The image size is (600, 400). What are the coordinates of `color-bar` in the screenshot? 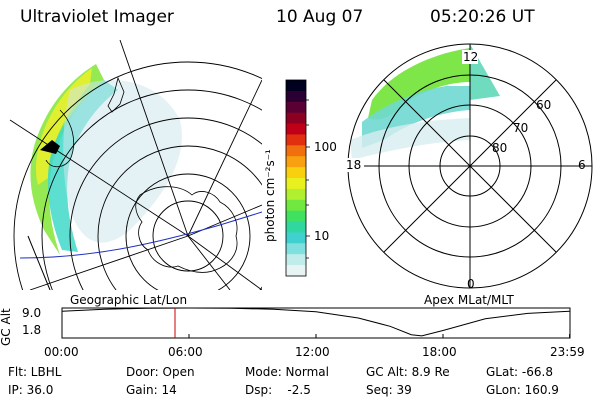 It's located at (296, 178).